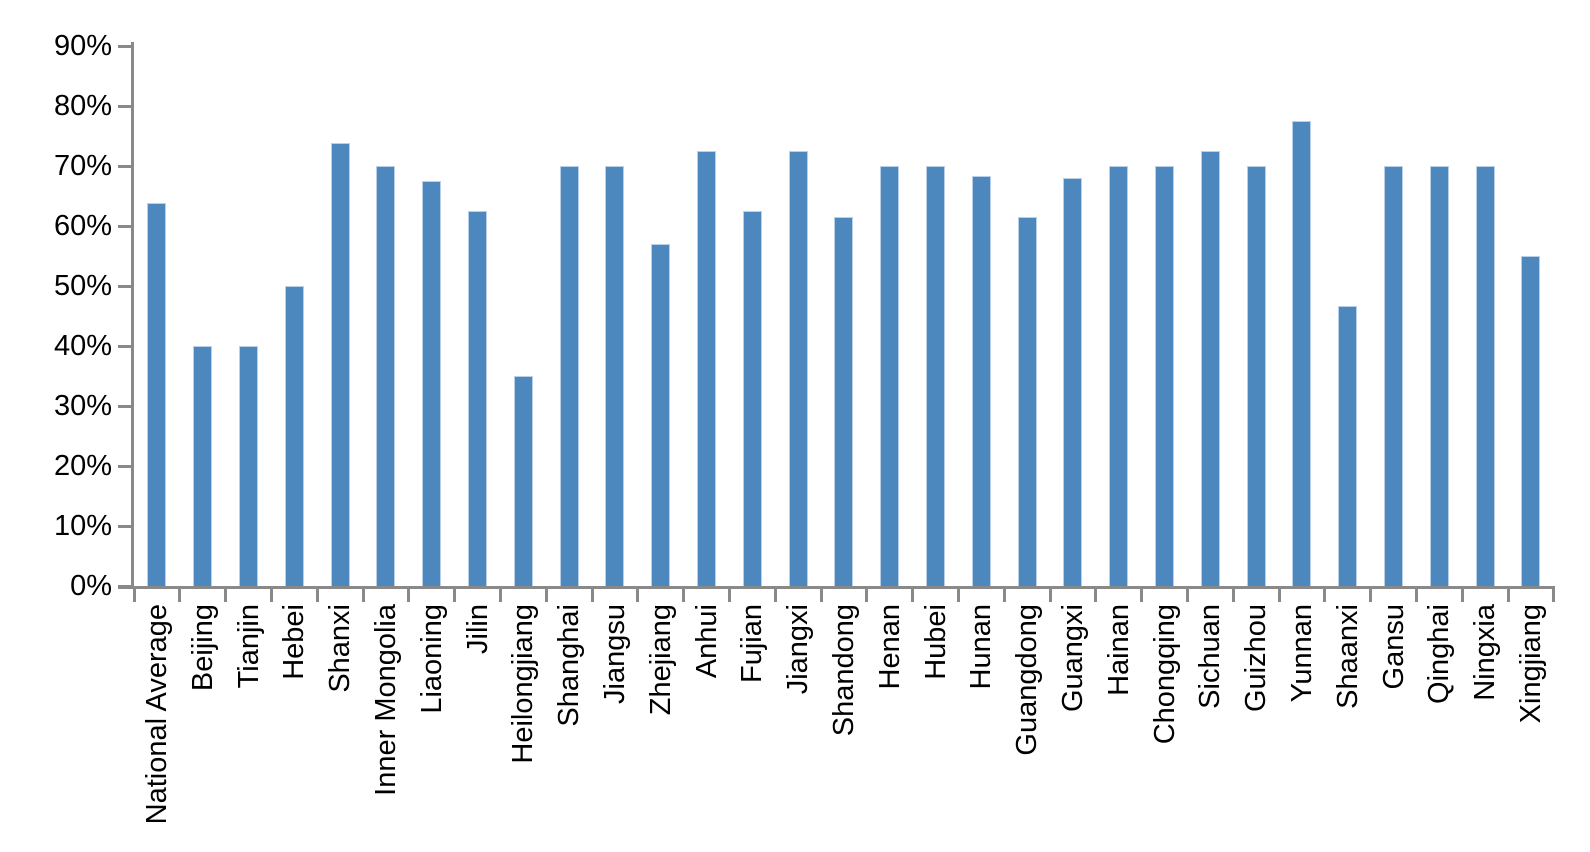  Describe the element at coordinates (477, 629) in the screenshot. I see `x-axis-label: Jilin` at that location.